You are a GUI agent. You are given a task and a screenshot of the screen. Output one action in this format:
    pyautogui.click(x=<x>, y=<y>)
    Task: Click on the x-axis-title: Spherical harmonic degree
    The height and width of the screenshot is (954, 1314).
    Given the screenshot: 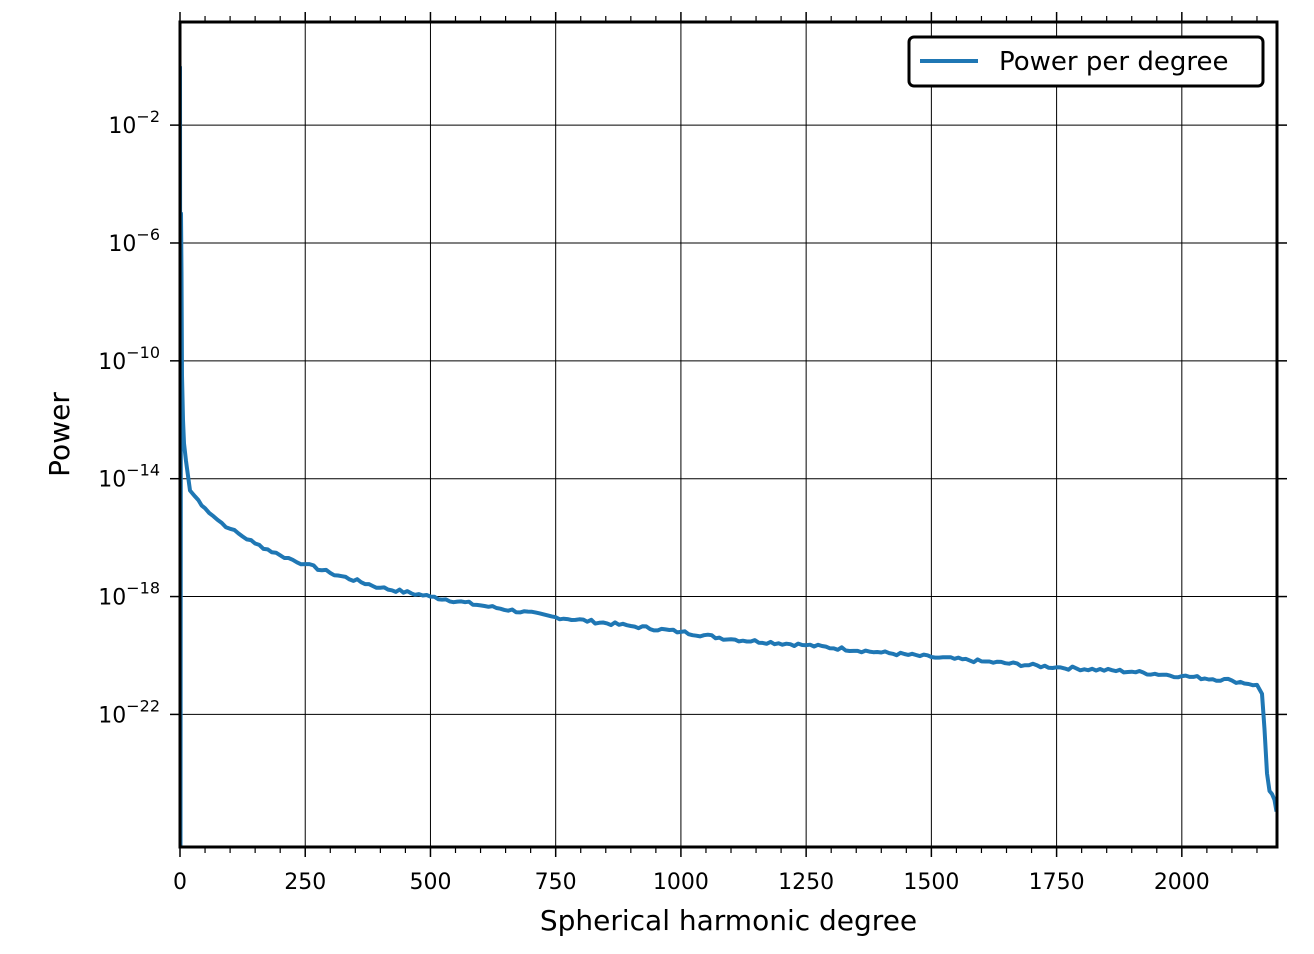 What is the action you would take?
    pyautogui.click(x=728, y=920)
    